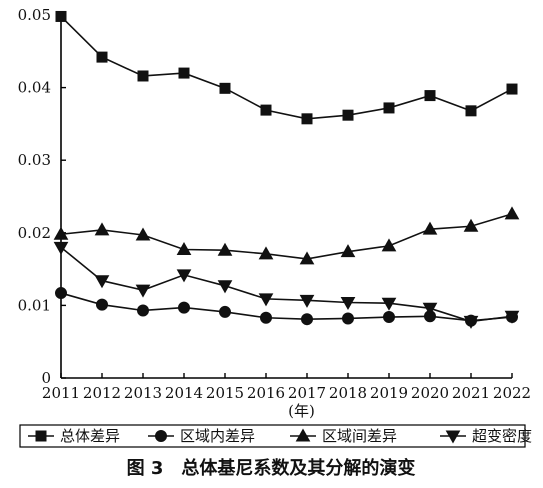 This screenshot has height=488, width=543. What do you see at coordinates (90, 436) in the screenshot?
I see `legend-label: 总体差异` at bounding box center [90, 436].